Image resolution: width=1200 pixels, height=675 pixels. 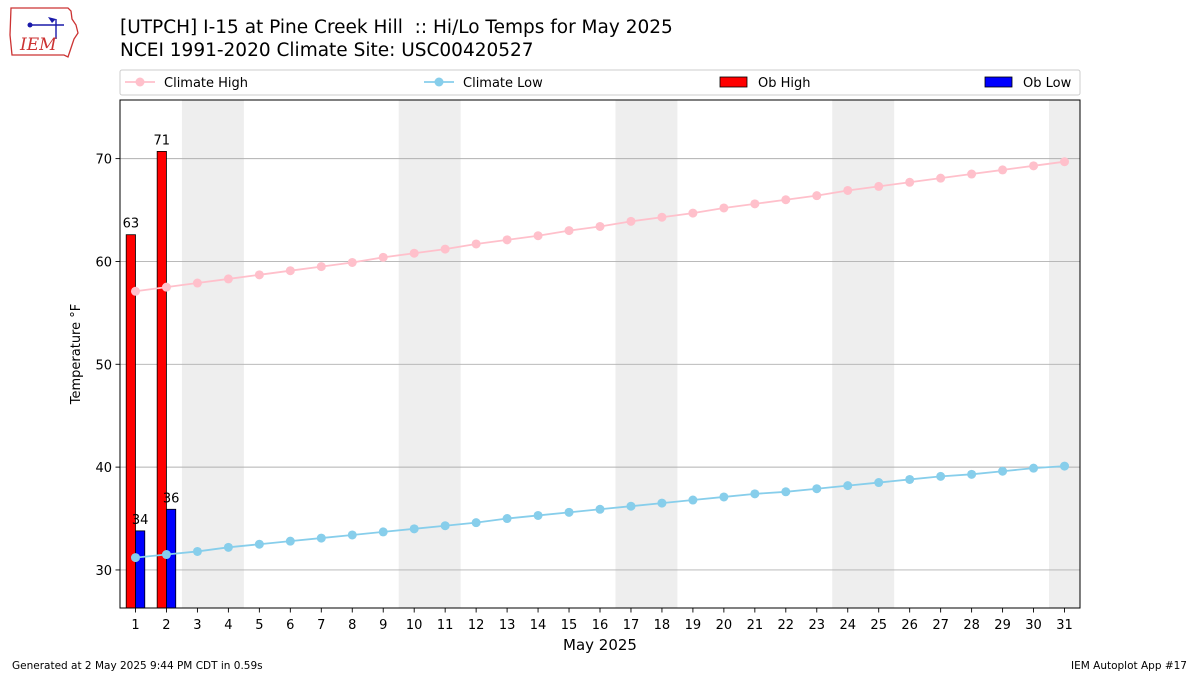 What do you see at coordinates (569, 625) in the screenshot?
I see `x-tick-label: 15` at bounding box center [569, 625].